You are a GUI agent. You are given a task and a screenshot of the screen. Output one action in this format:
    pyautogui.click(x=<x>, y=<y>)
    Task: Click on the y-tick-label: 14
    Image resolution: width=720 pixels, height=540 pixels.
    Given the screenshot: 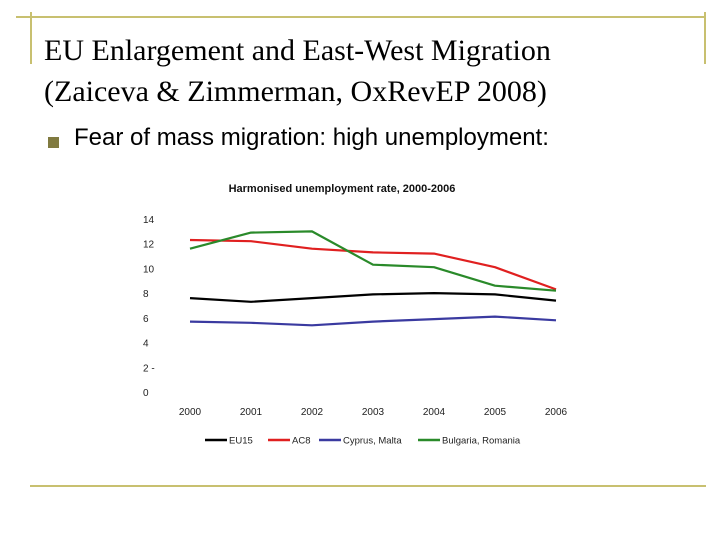 What is the action you would take?
    pyautogui.click(x=149, y=220)
    